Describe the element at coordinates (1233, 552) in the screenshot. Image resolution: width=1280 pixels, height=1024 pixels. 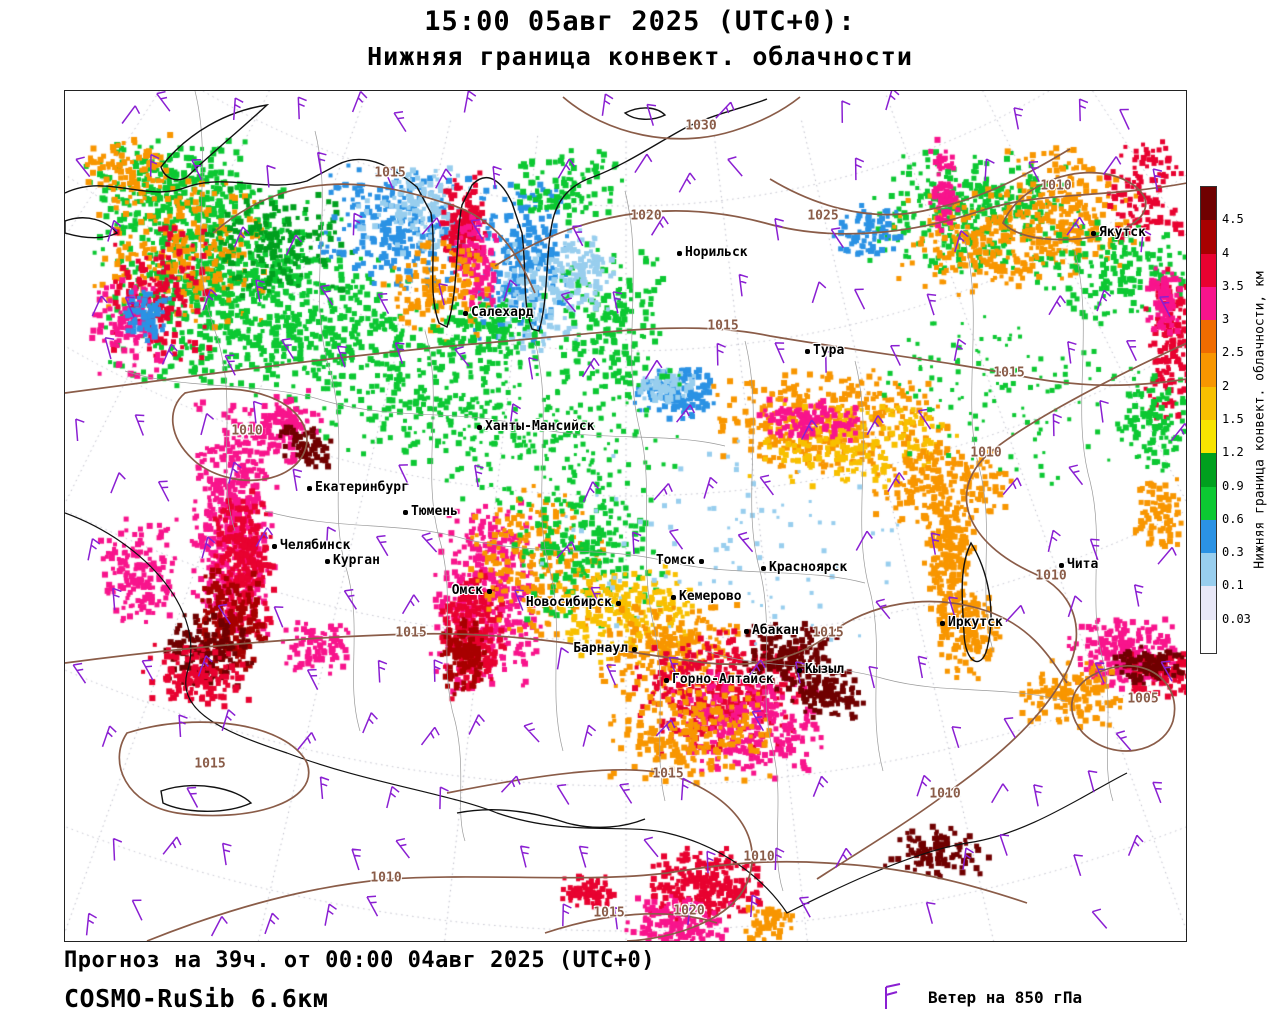
I see `colorbar-tick-label: 0.3` at that location.